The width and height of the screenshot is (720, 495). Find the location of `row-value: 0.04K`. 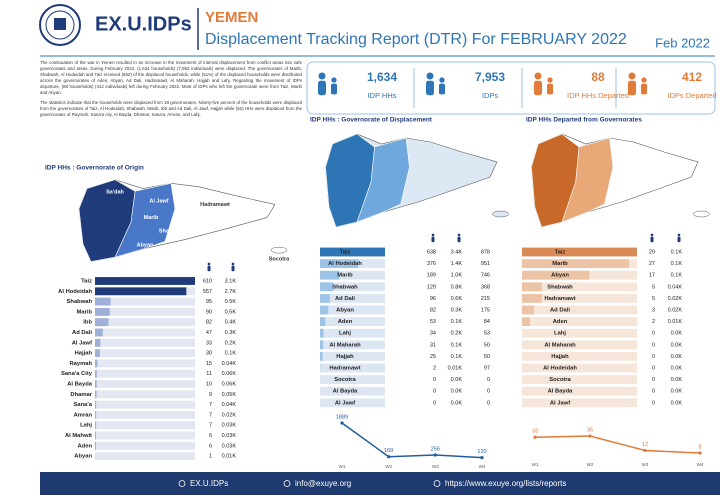

row-value: 0.04K is located at coordinates (229, 405).